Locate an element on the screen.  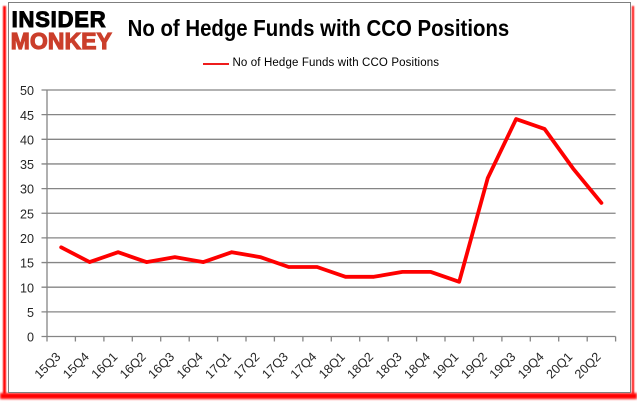
svg-text: 17Q3 is located at coordinates (275, 366).